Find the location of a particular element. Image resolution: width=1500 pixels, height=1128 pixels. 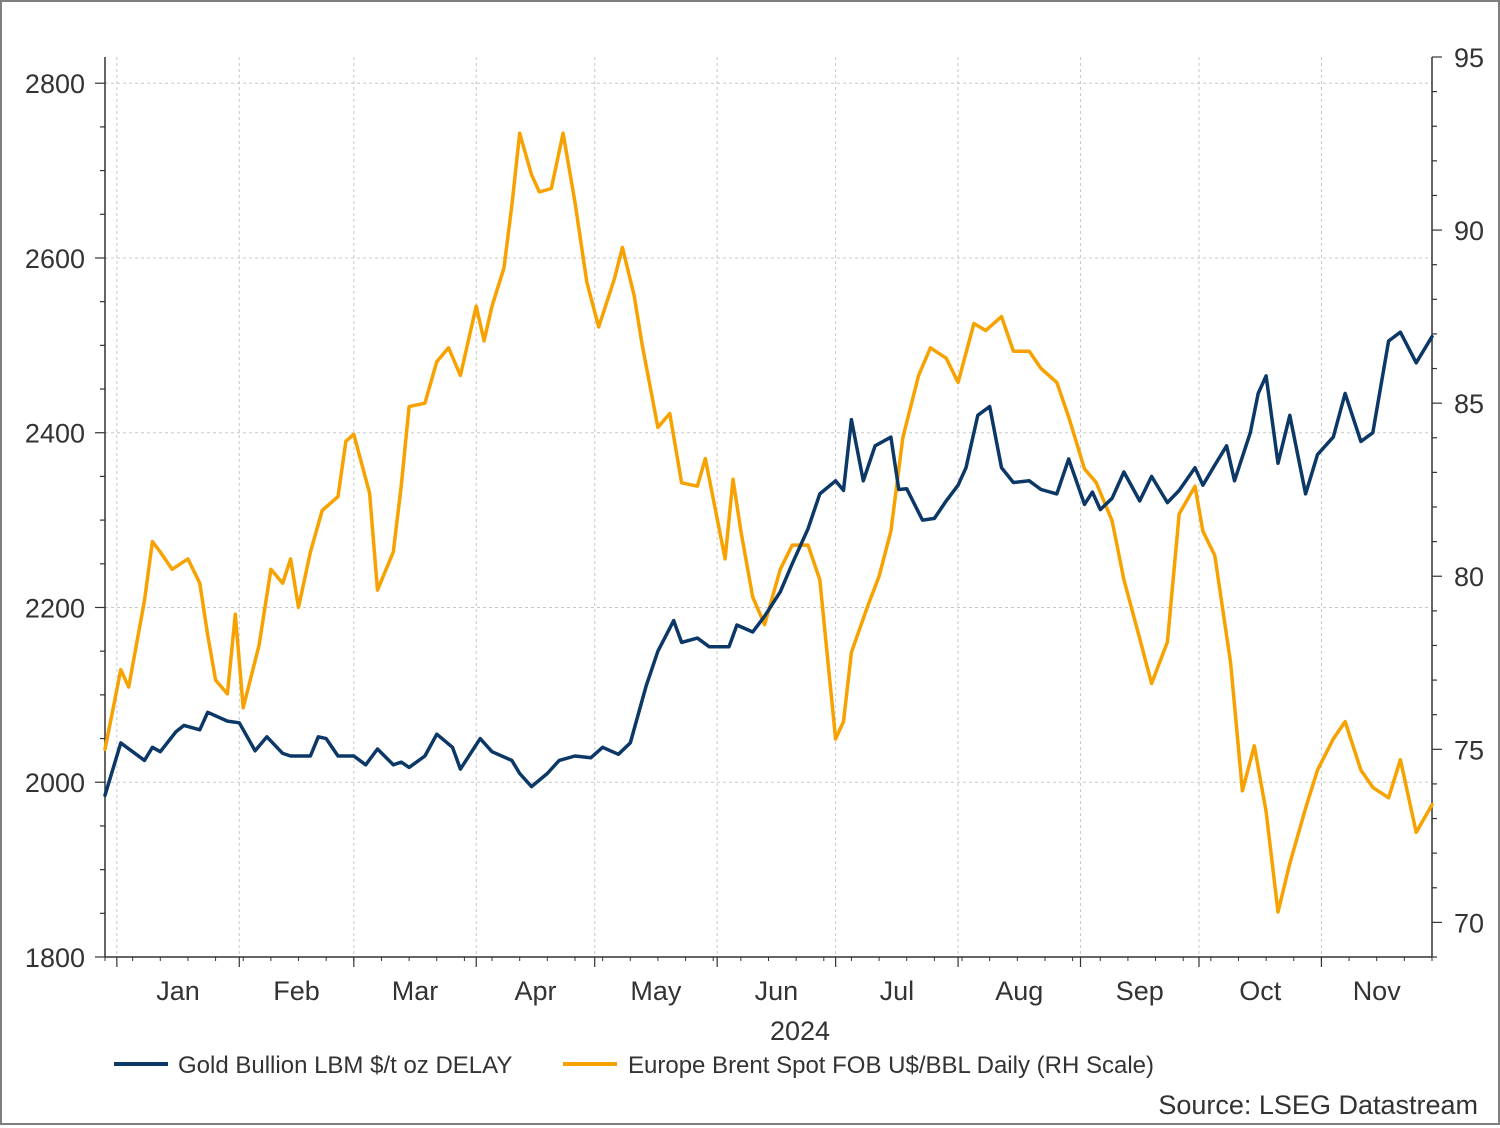

y-left-tick-label: 2200 is located at coordinates (55, 608).